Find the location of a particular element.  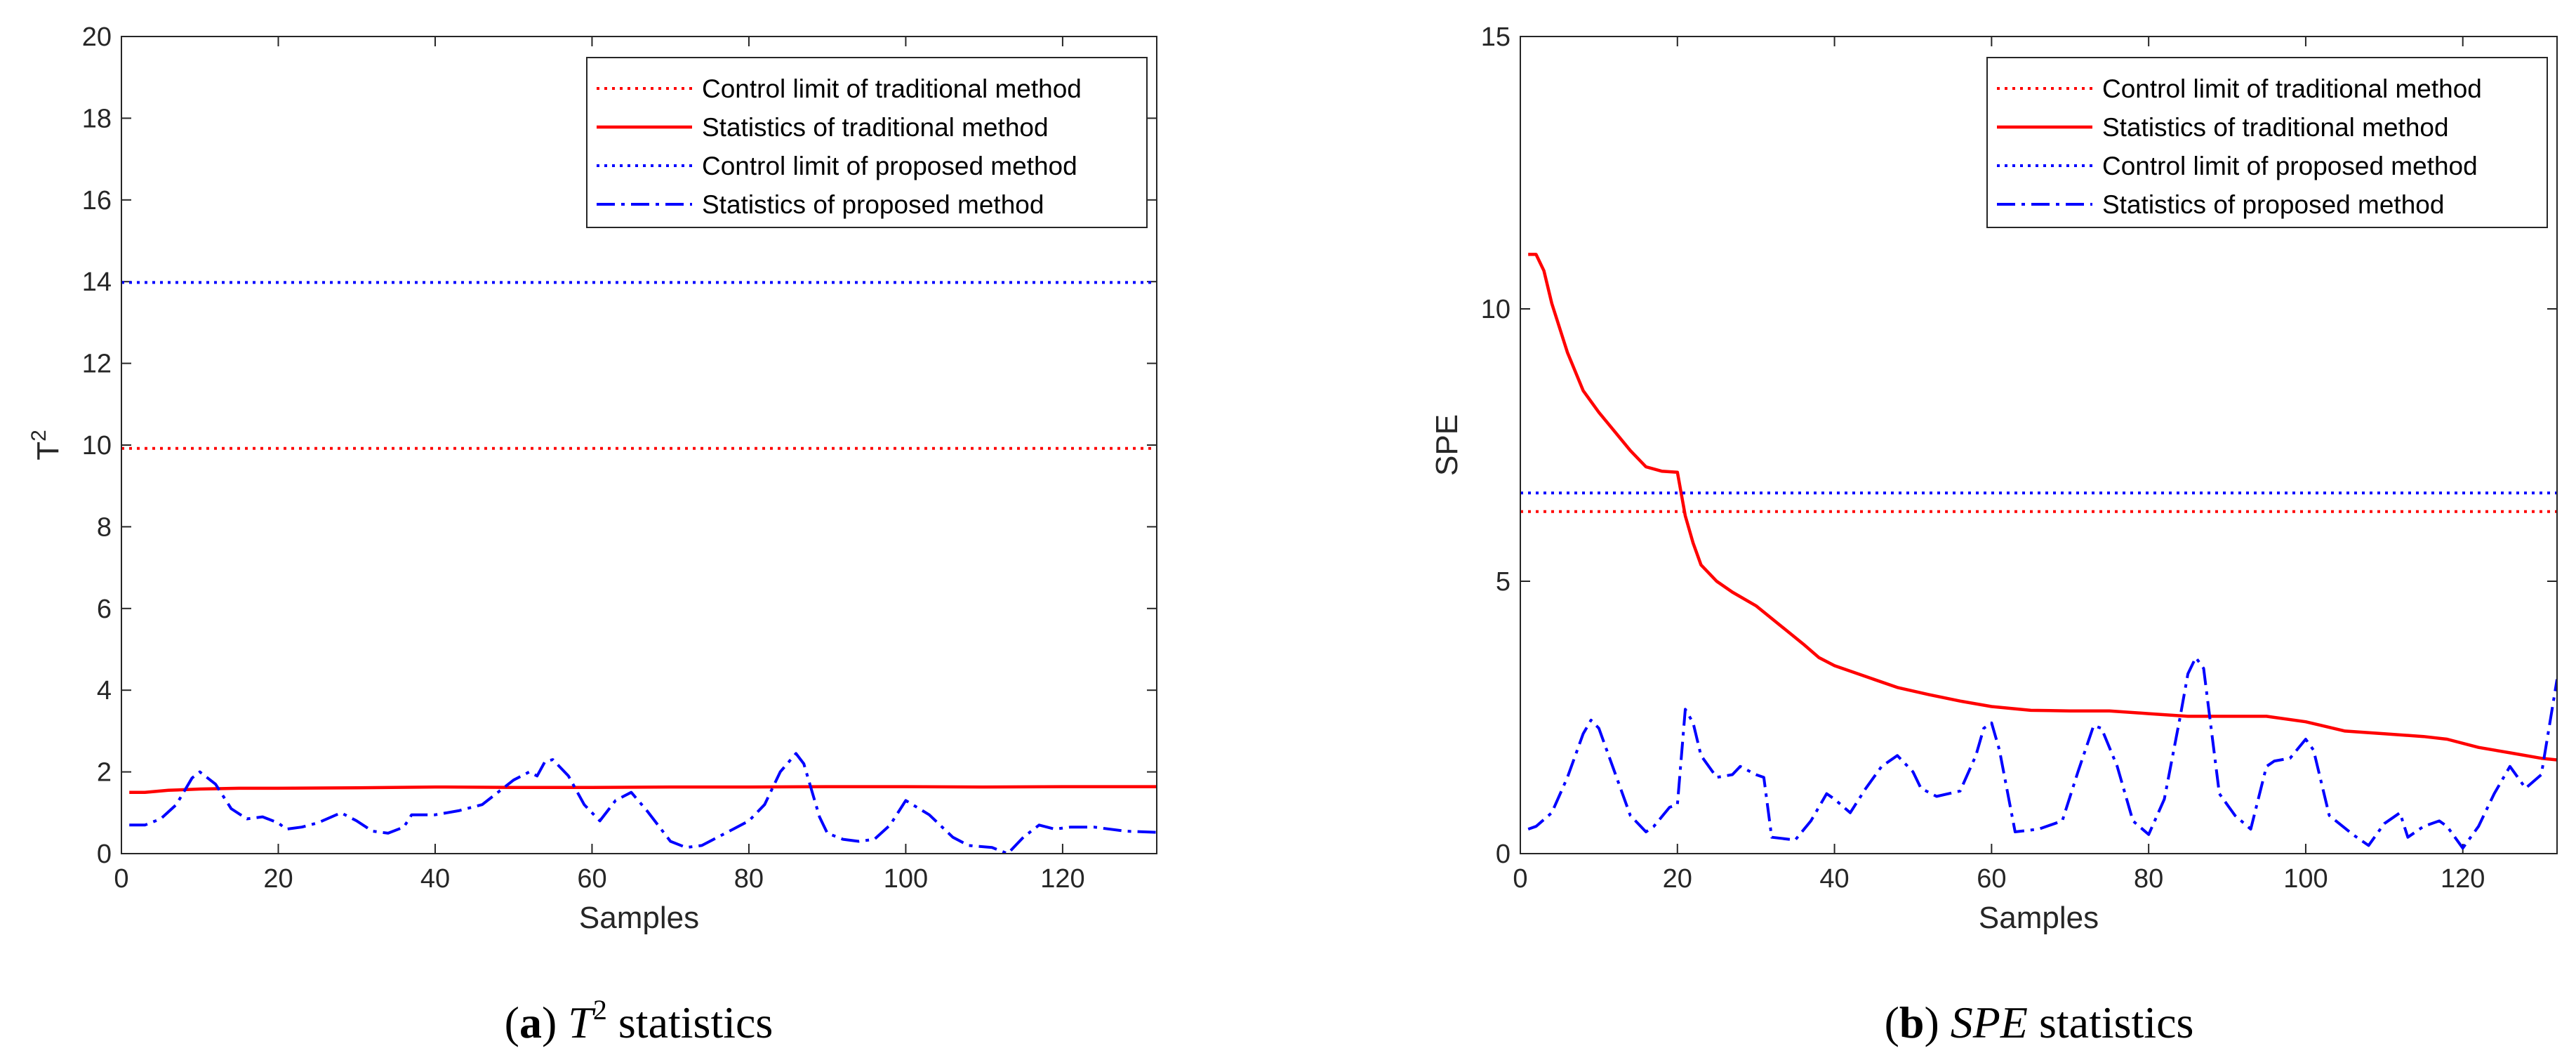

caption-superscript: 2 is located at coordinates (600, 1010).